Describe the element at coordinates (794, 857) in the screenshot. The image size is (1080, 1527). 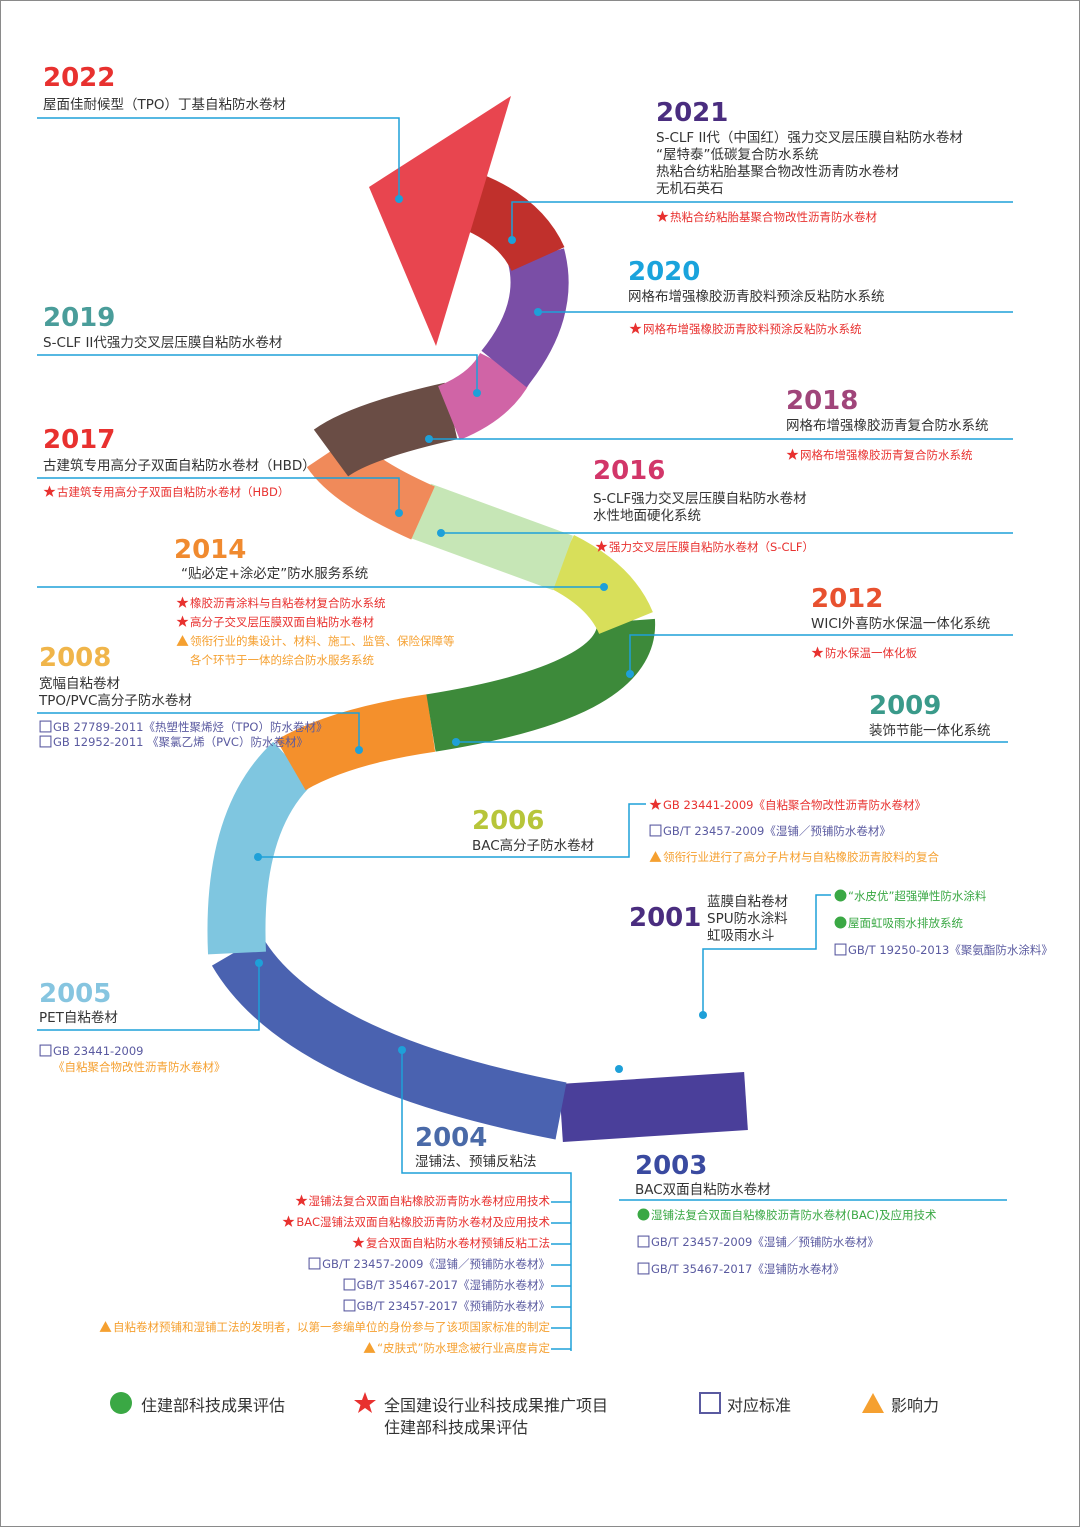
I see `note-item: 领衔行业进行了高分子片材与自粘橡胶沥青胶料的复合` at that location.